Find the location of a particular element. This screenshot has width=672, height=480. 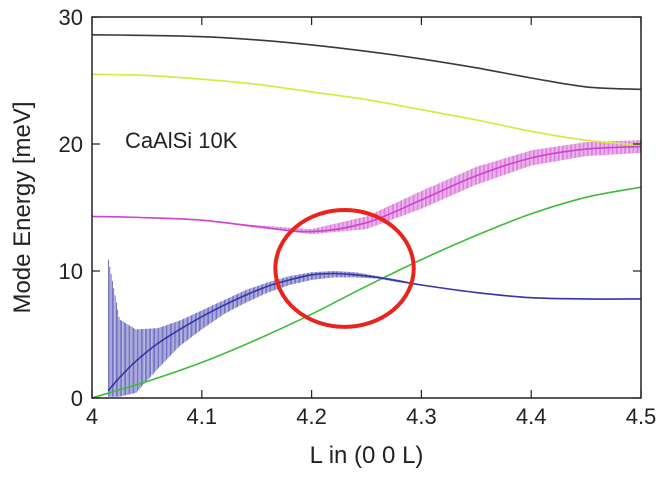

y-tick-label: 20 is located at coordinates (71, 144).